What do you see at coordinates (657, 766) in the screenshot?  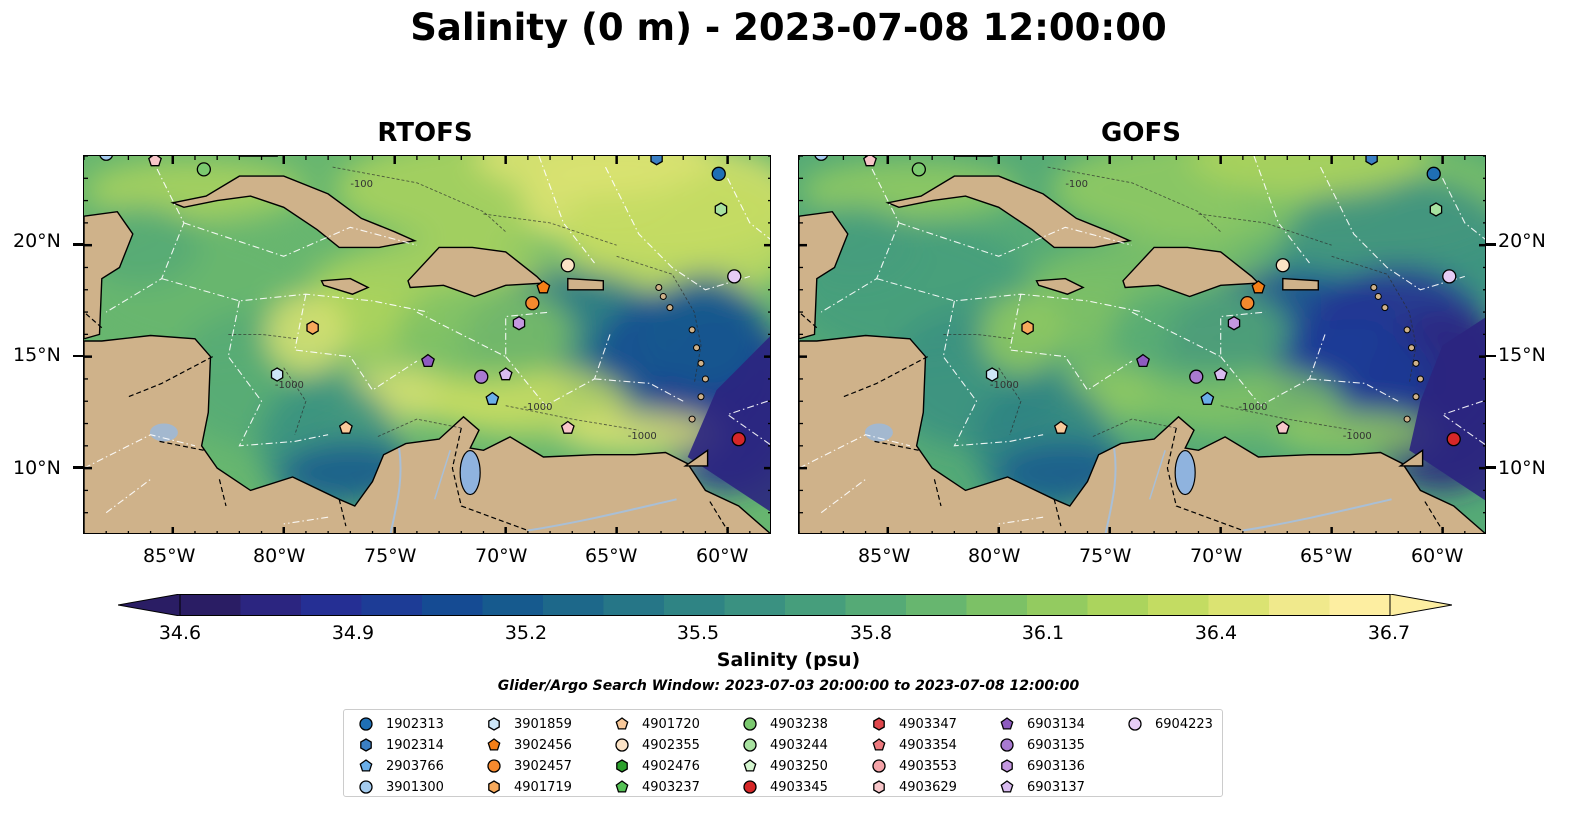 I see `legend-entry: 4902476` at bounding box center [657, 766].